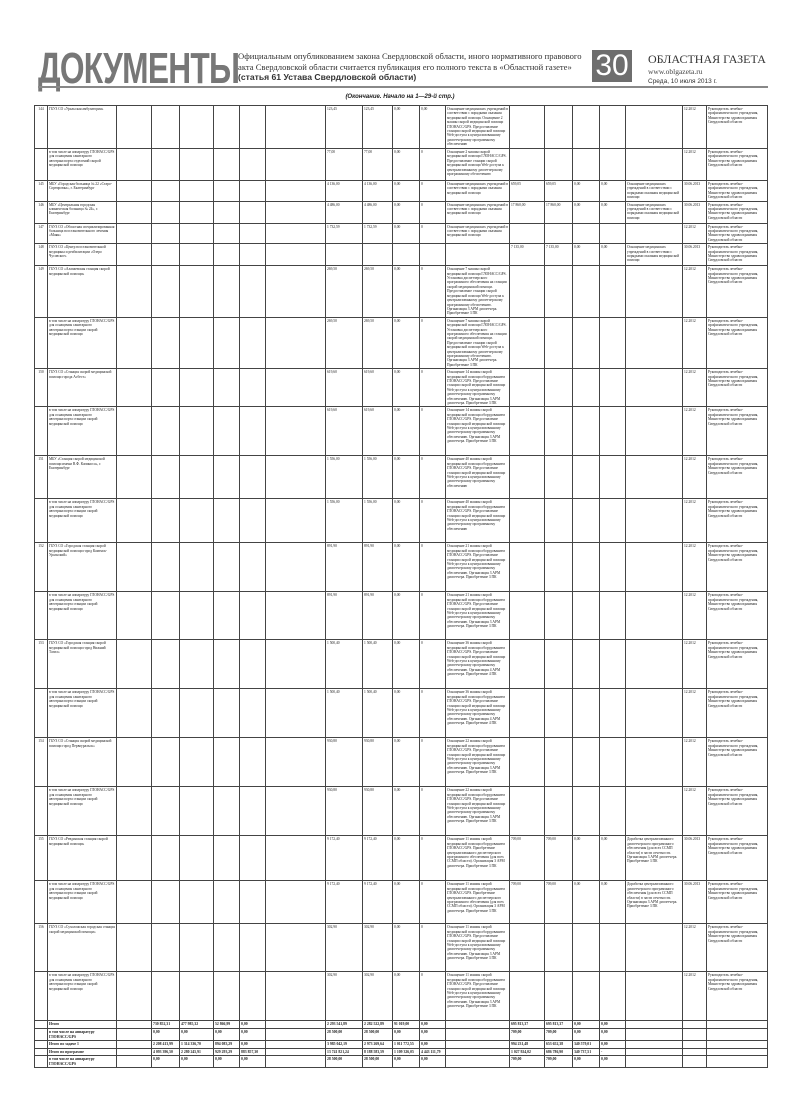 This screenshot has width=800, height=1108. What do you see at coordinates (344, 233) in the screenshot?
I see `amount-cell: 1 732,59` at bounding box center [344, 233].